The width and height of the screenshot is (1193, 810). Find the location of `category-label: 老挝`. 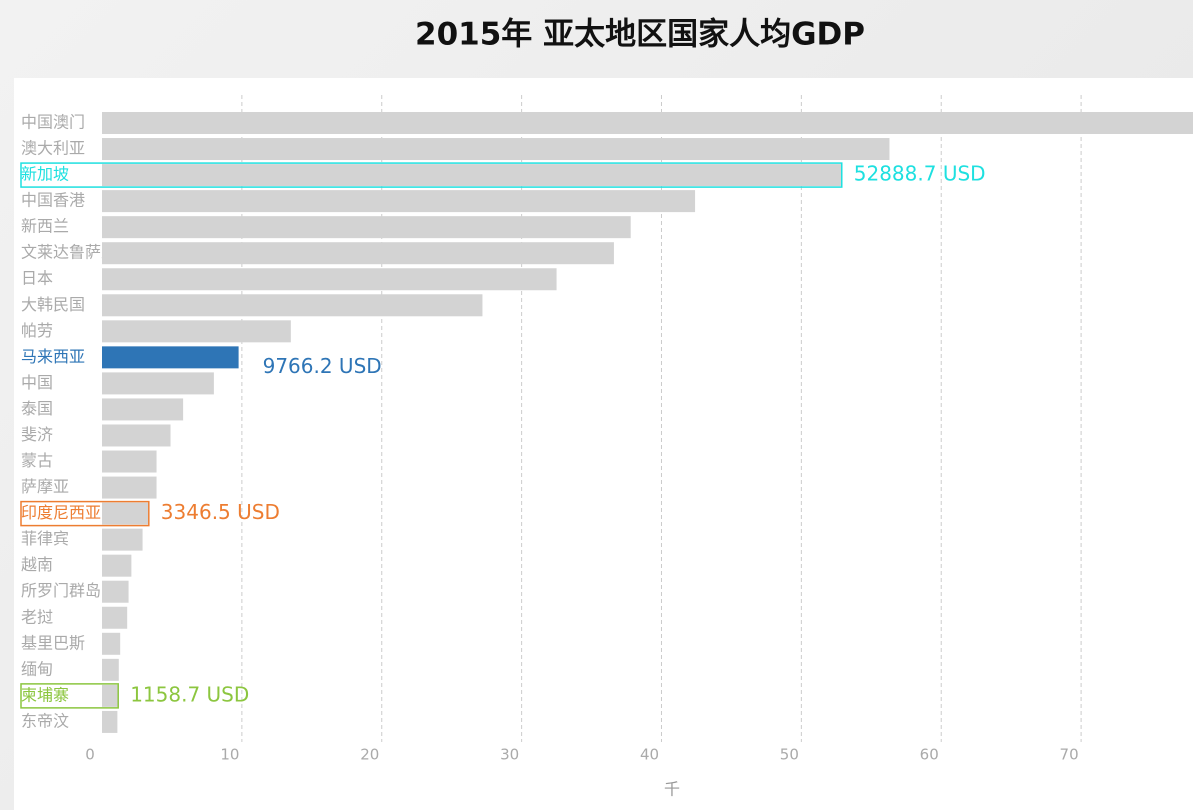

category-label: 老挝 is located at coordinates (37, 616).